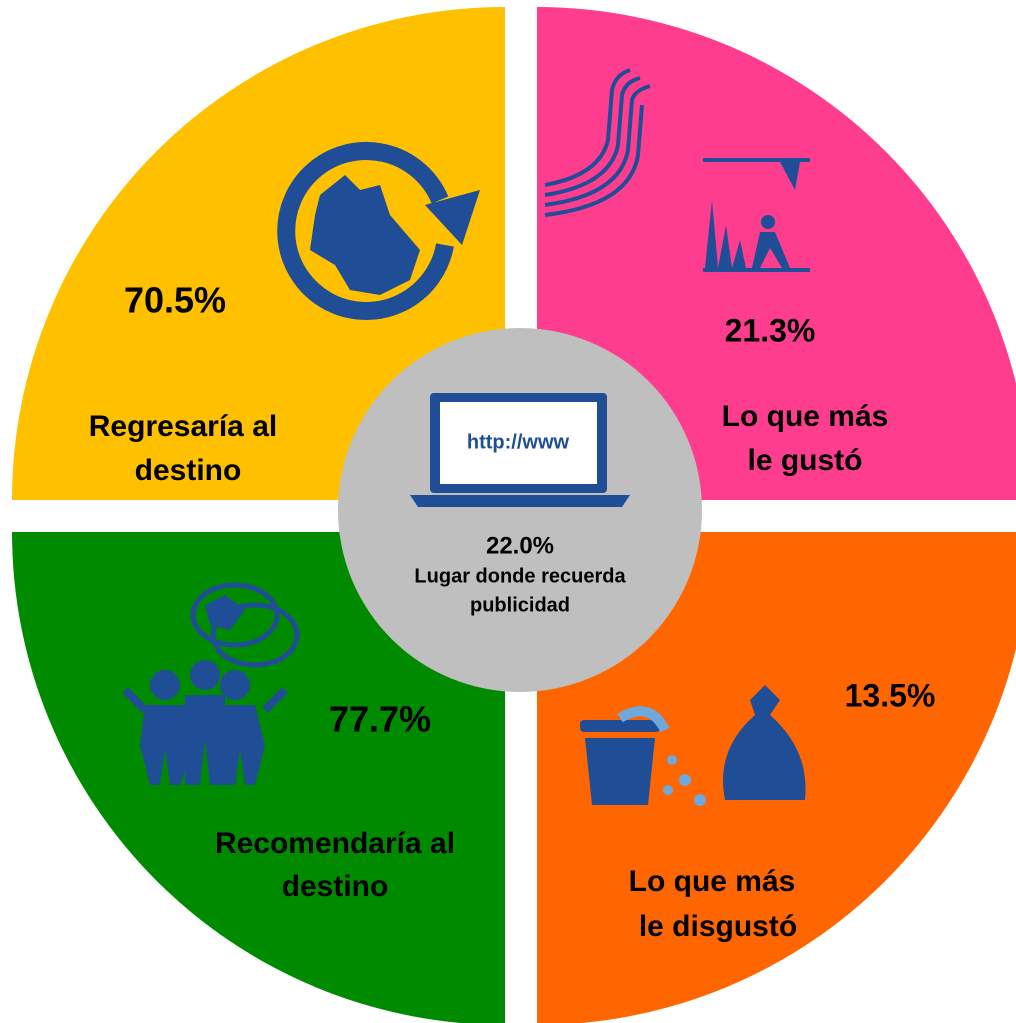  What do you see at coordinates (335, 886) in the screenshot?
I see `recommend-label: destino` at bounding box center [335, 886].